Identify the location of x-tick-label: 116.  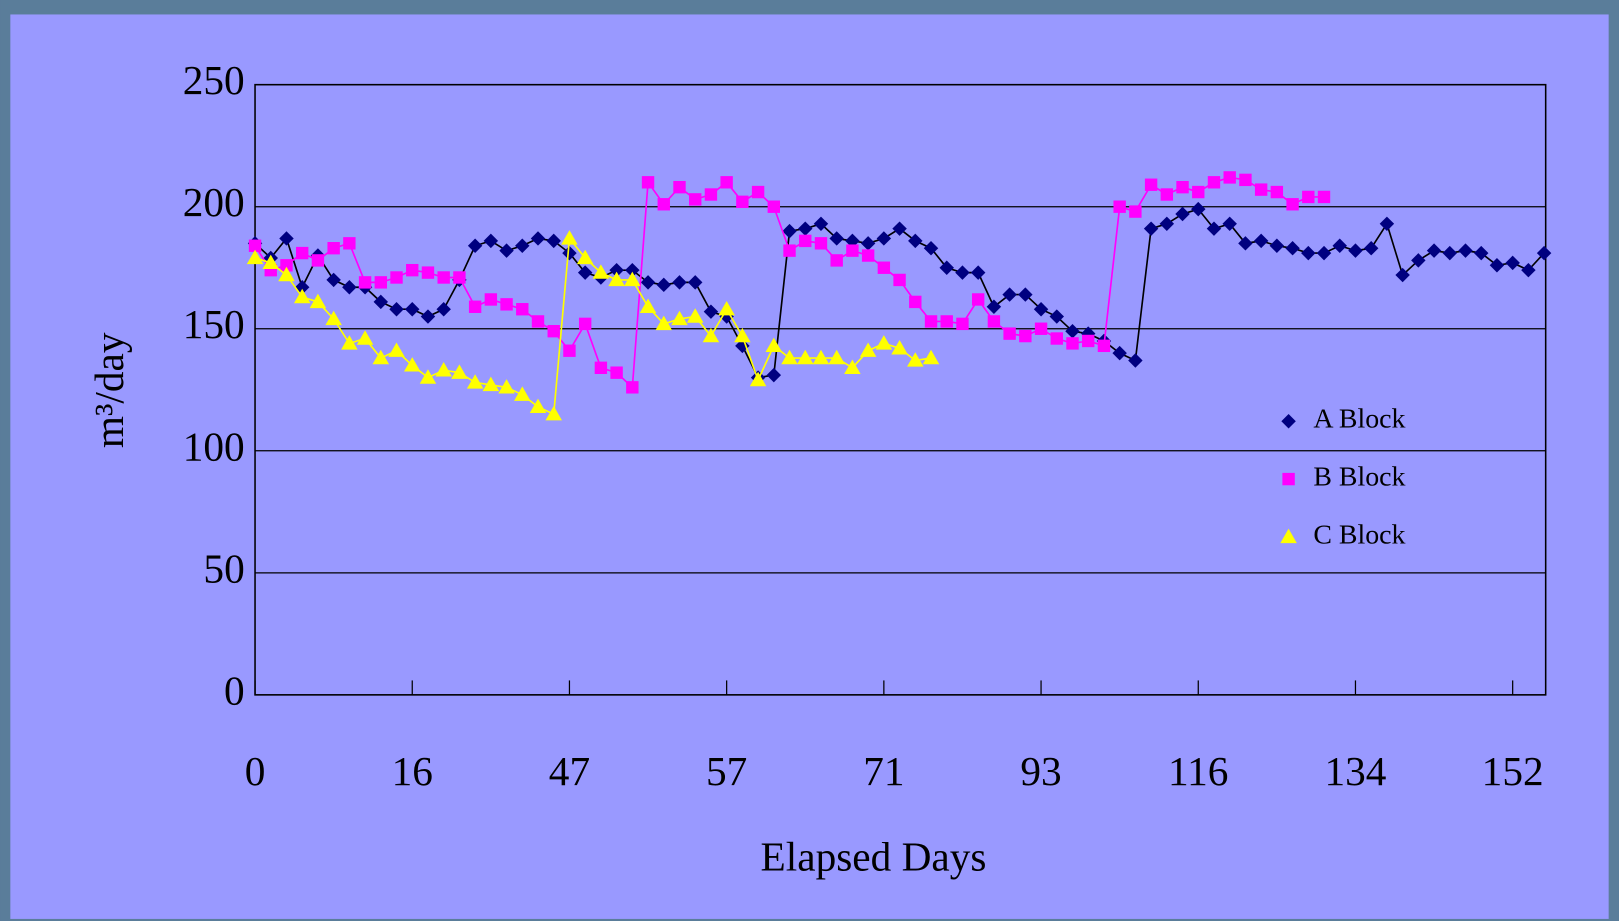
(1198, 771).